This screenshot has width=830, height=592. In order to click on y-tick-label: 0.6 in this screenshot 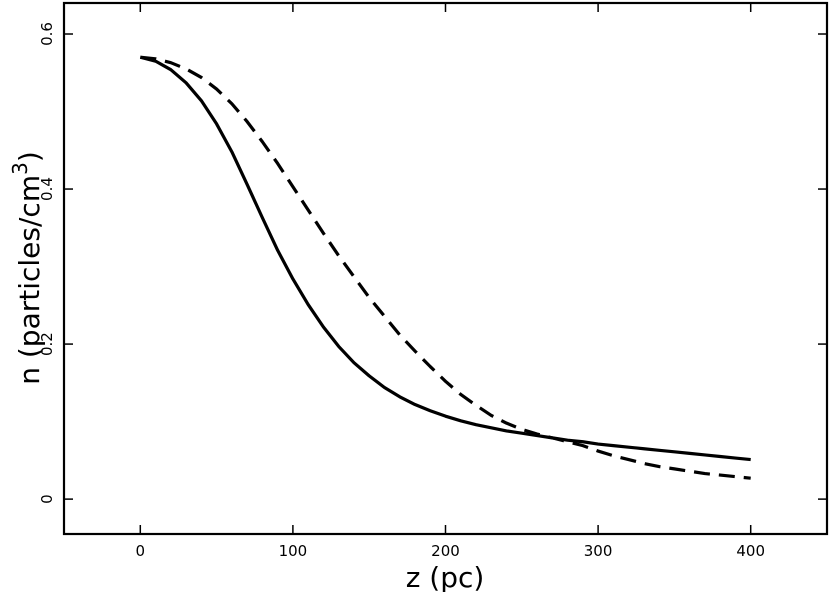, I will do `click(47, 34)`.